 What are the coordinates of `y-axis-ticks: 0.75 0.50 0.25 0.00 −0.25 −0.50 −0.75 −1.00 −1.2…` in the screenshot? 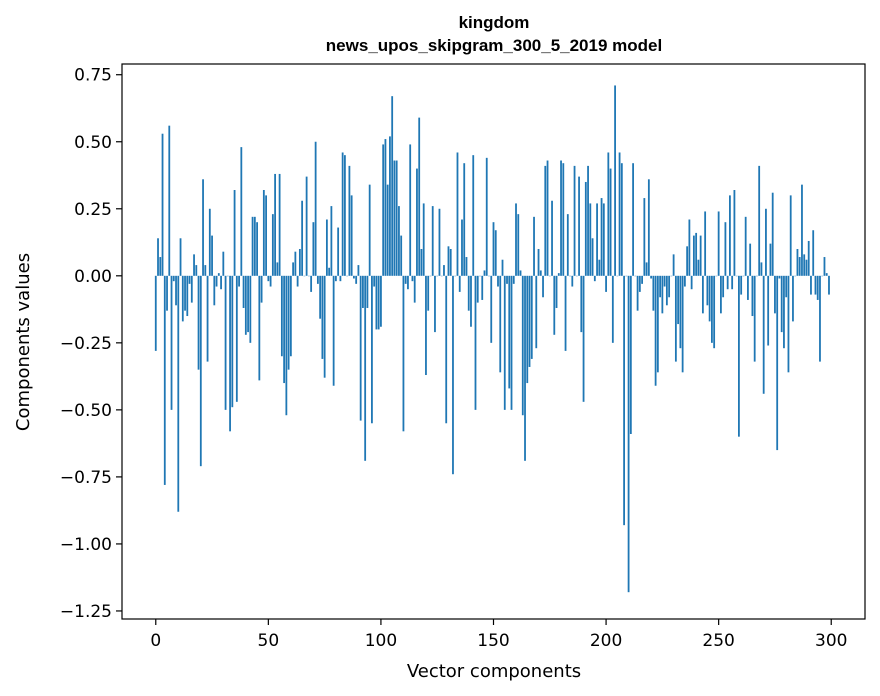 It's located at (91, 344).